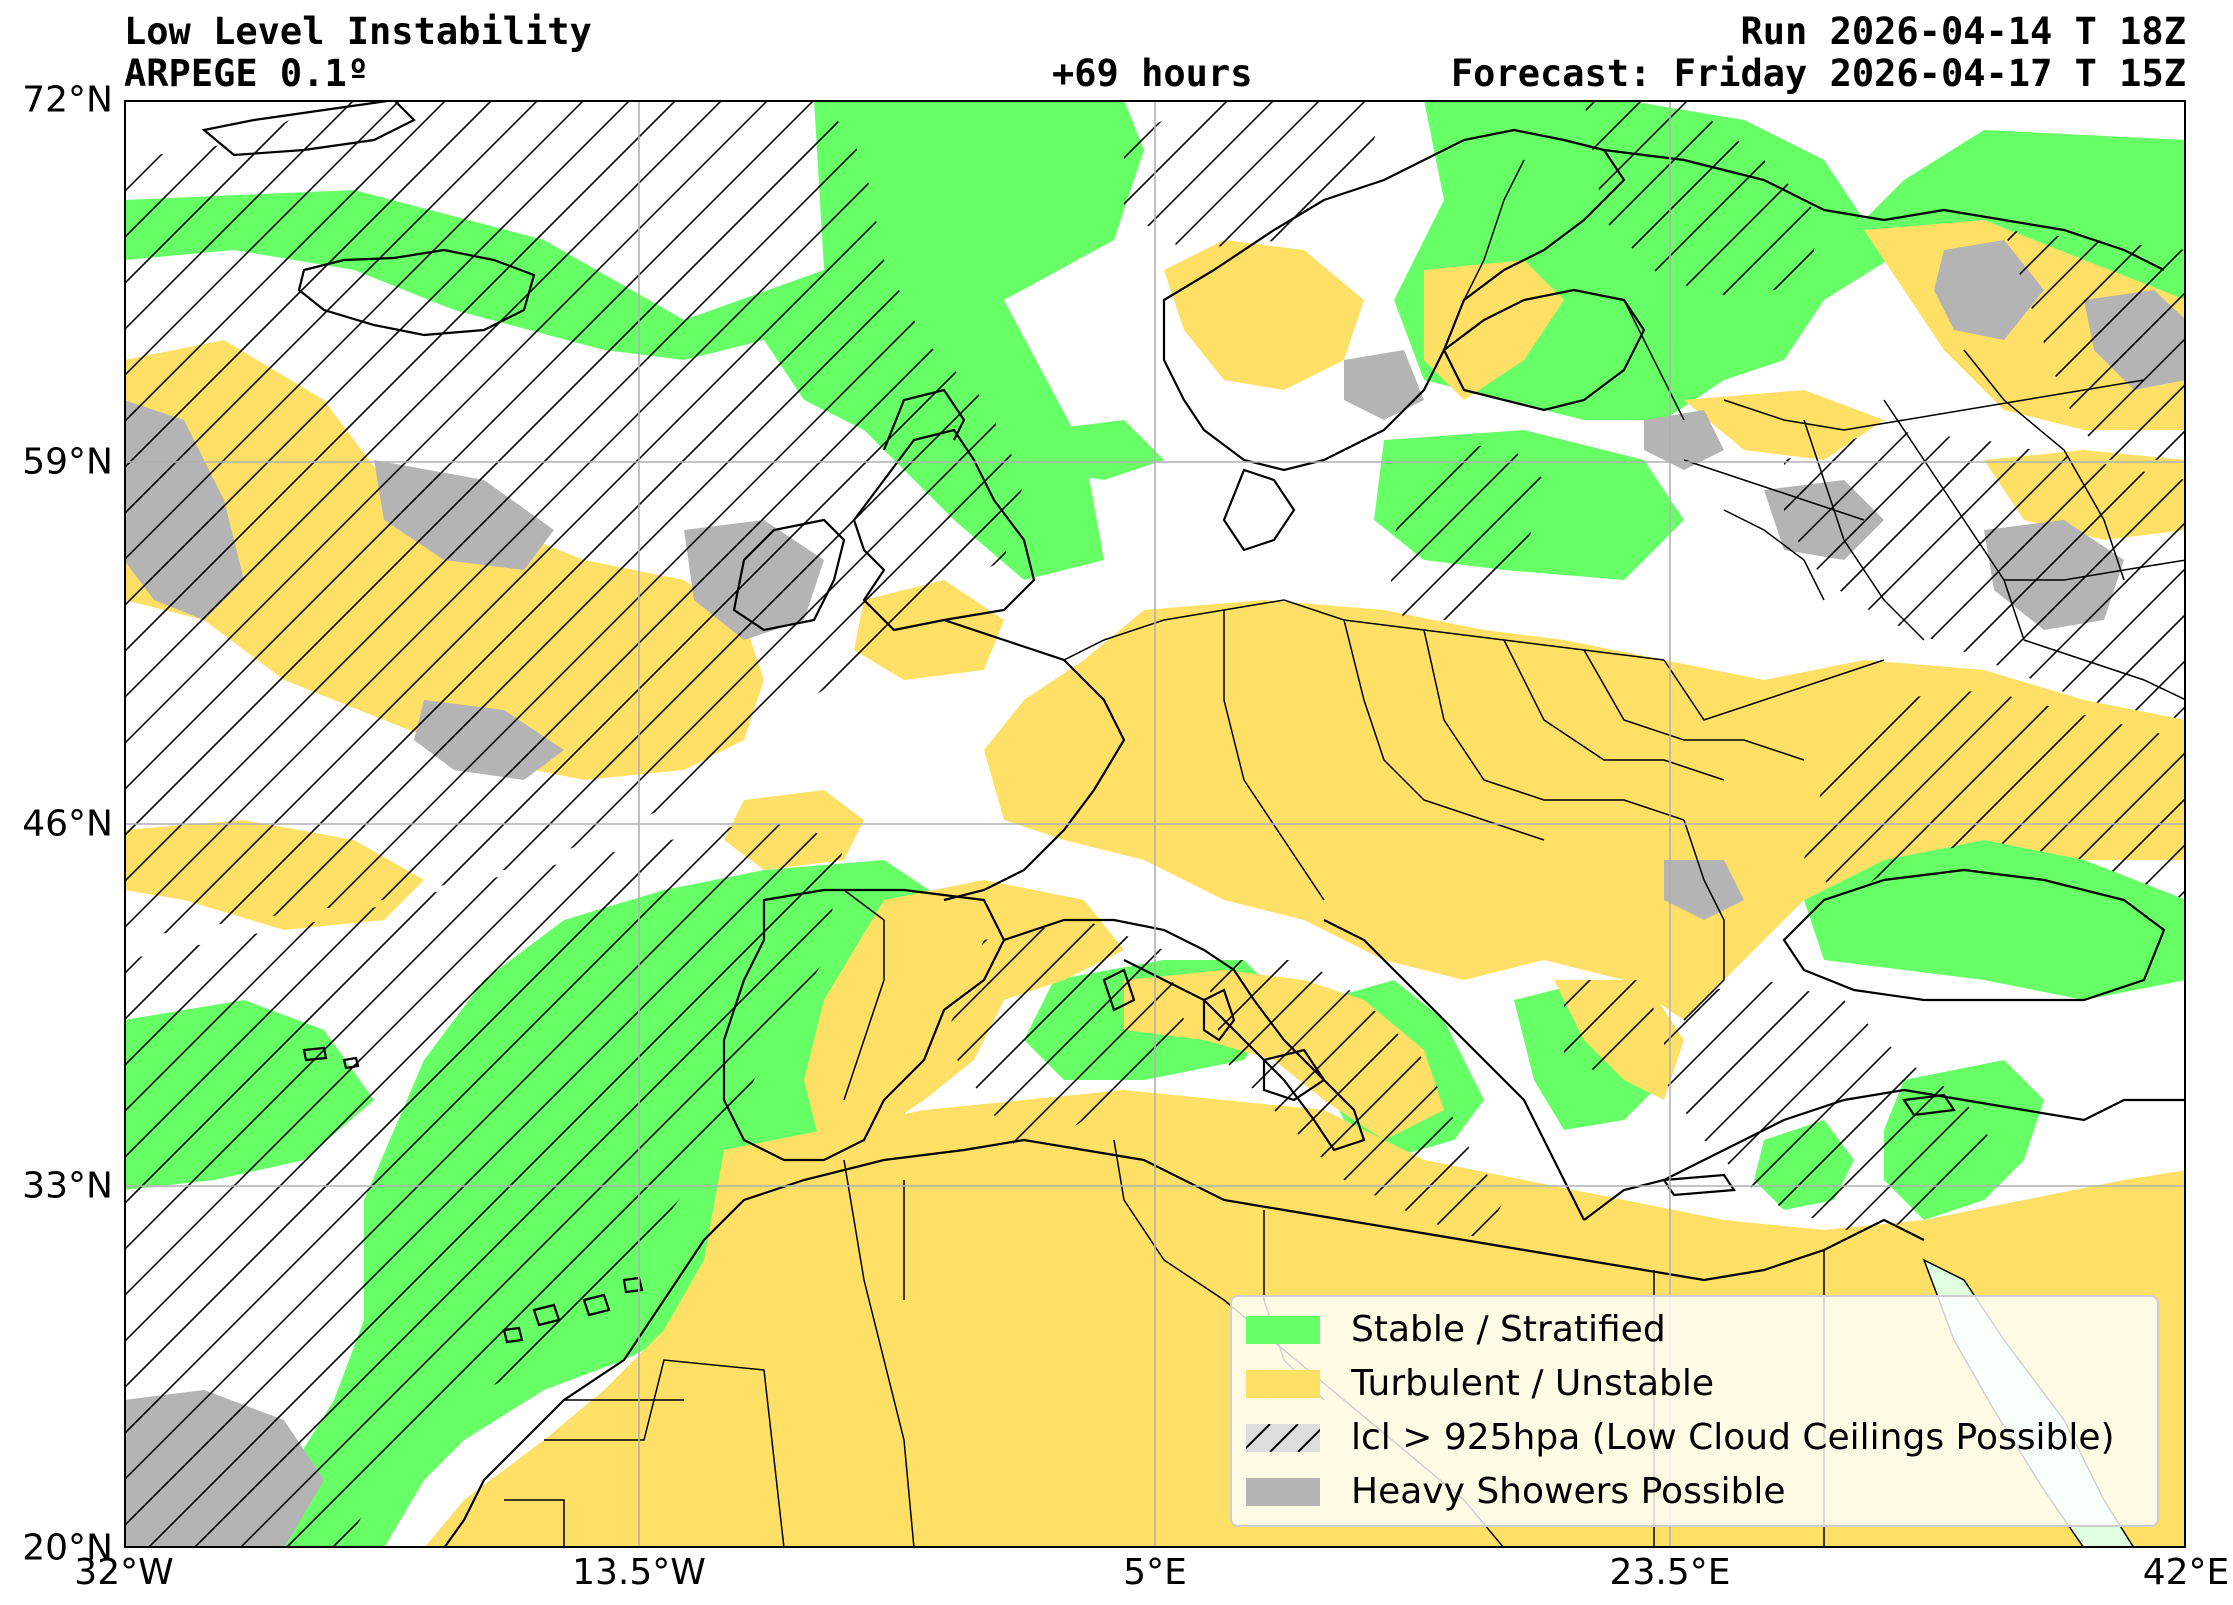 The height and width of the screenshot is (1605, 2233). I want to click on map-title: Low Level Instability, so click(358, 31).